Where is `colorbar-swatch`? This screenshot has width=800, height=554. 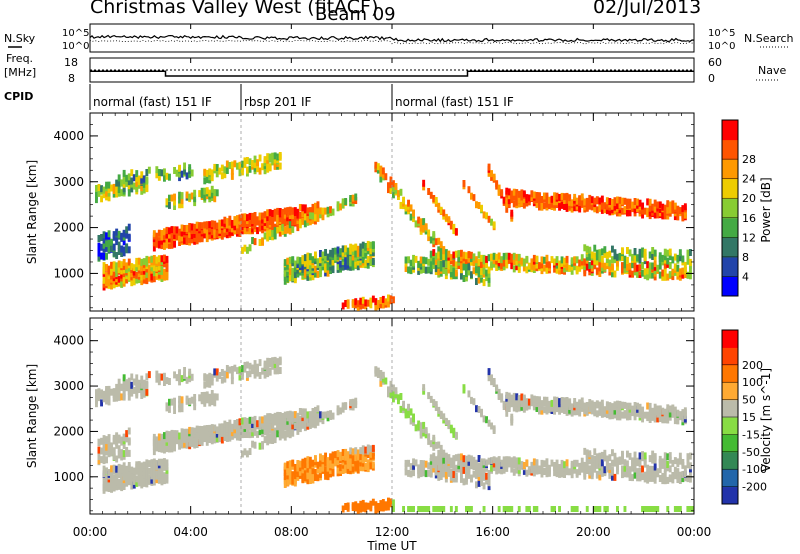
colorbar-swatch is located at coordinates (730, 227).